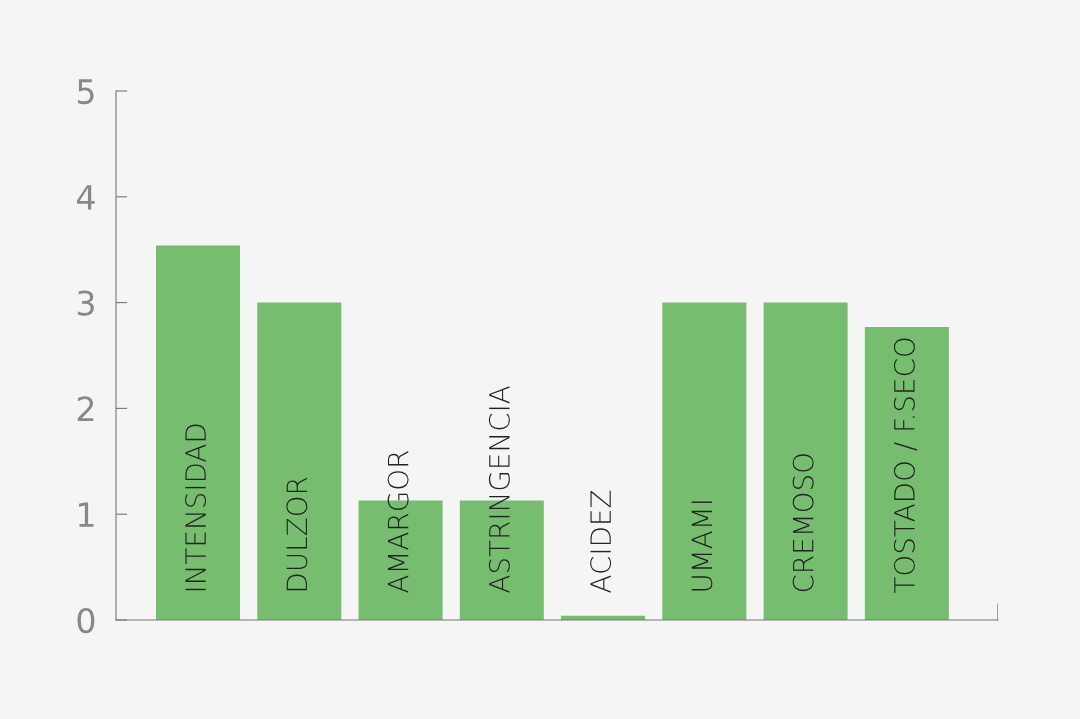  Describe the element at coordinates (196, 507) in the screenshot. I see `x-tick-label: INTENSIDAD` at that location.